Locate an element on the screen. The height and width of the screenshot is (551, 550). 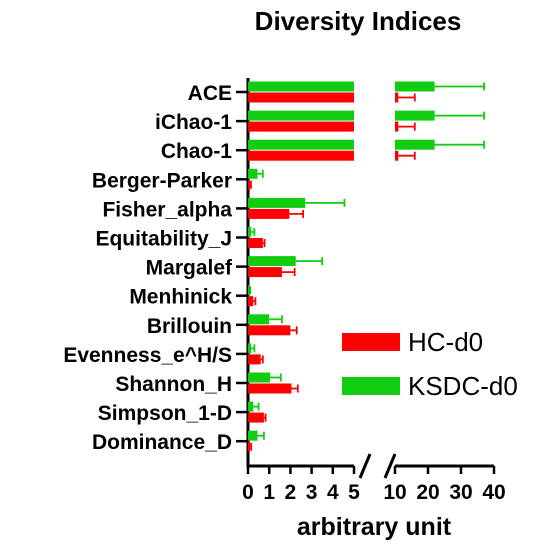
legend-label: HC-d0 is located at coordinates (445, 342).